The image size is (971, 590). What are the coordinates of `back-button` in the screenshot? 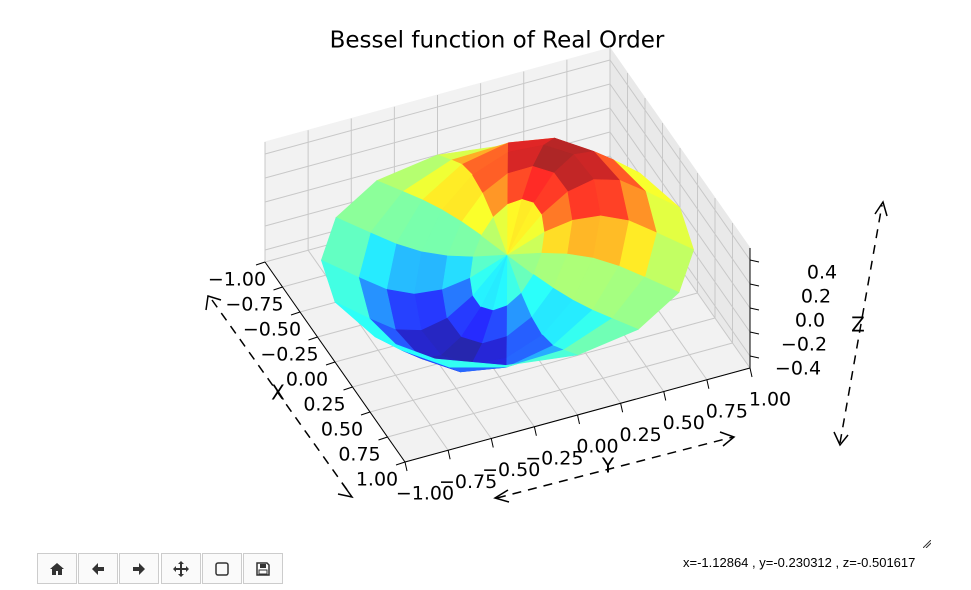 It's located at (98, 568).